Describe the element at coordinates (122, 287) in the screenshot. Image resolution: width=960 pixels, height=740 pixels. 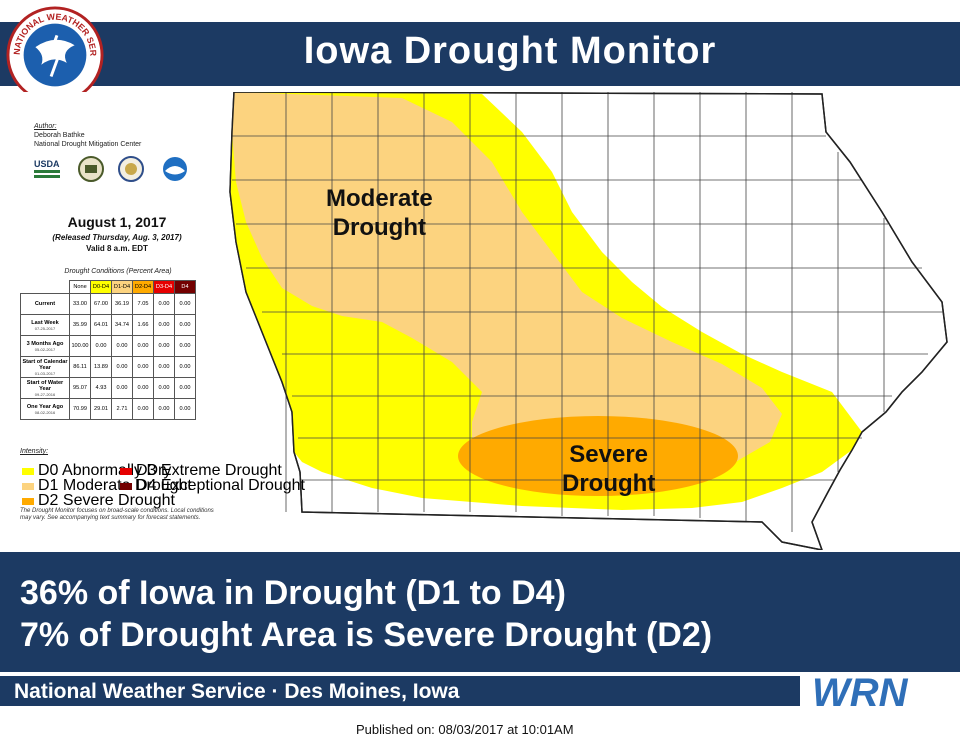
I see `col-header: D1-D4` at that location.